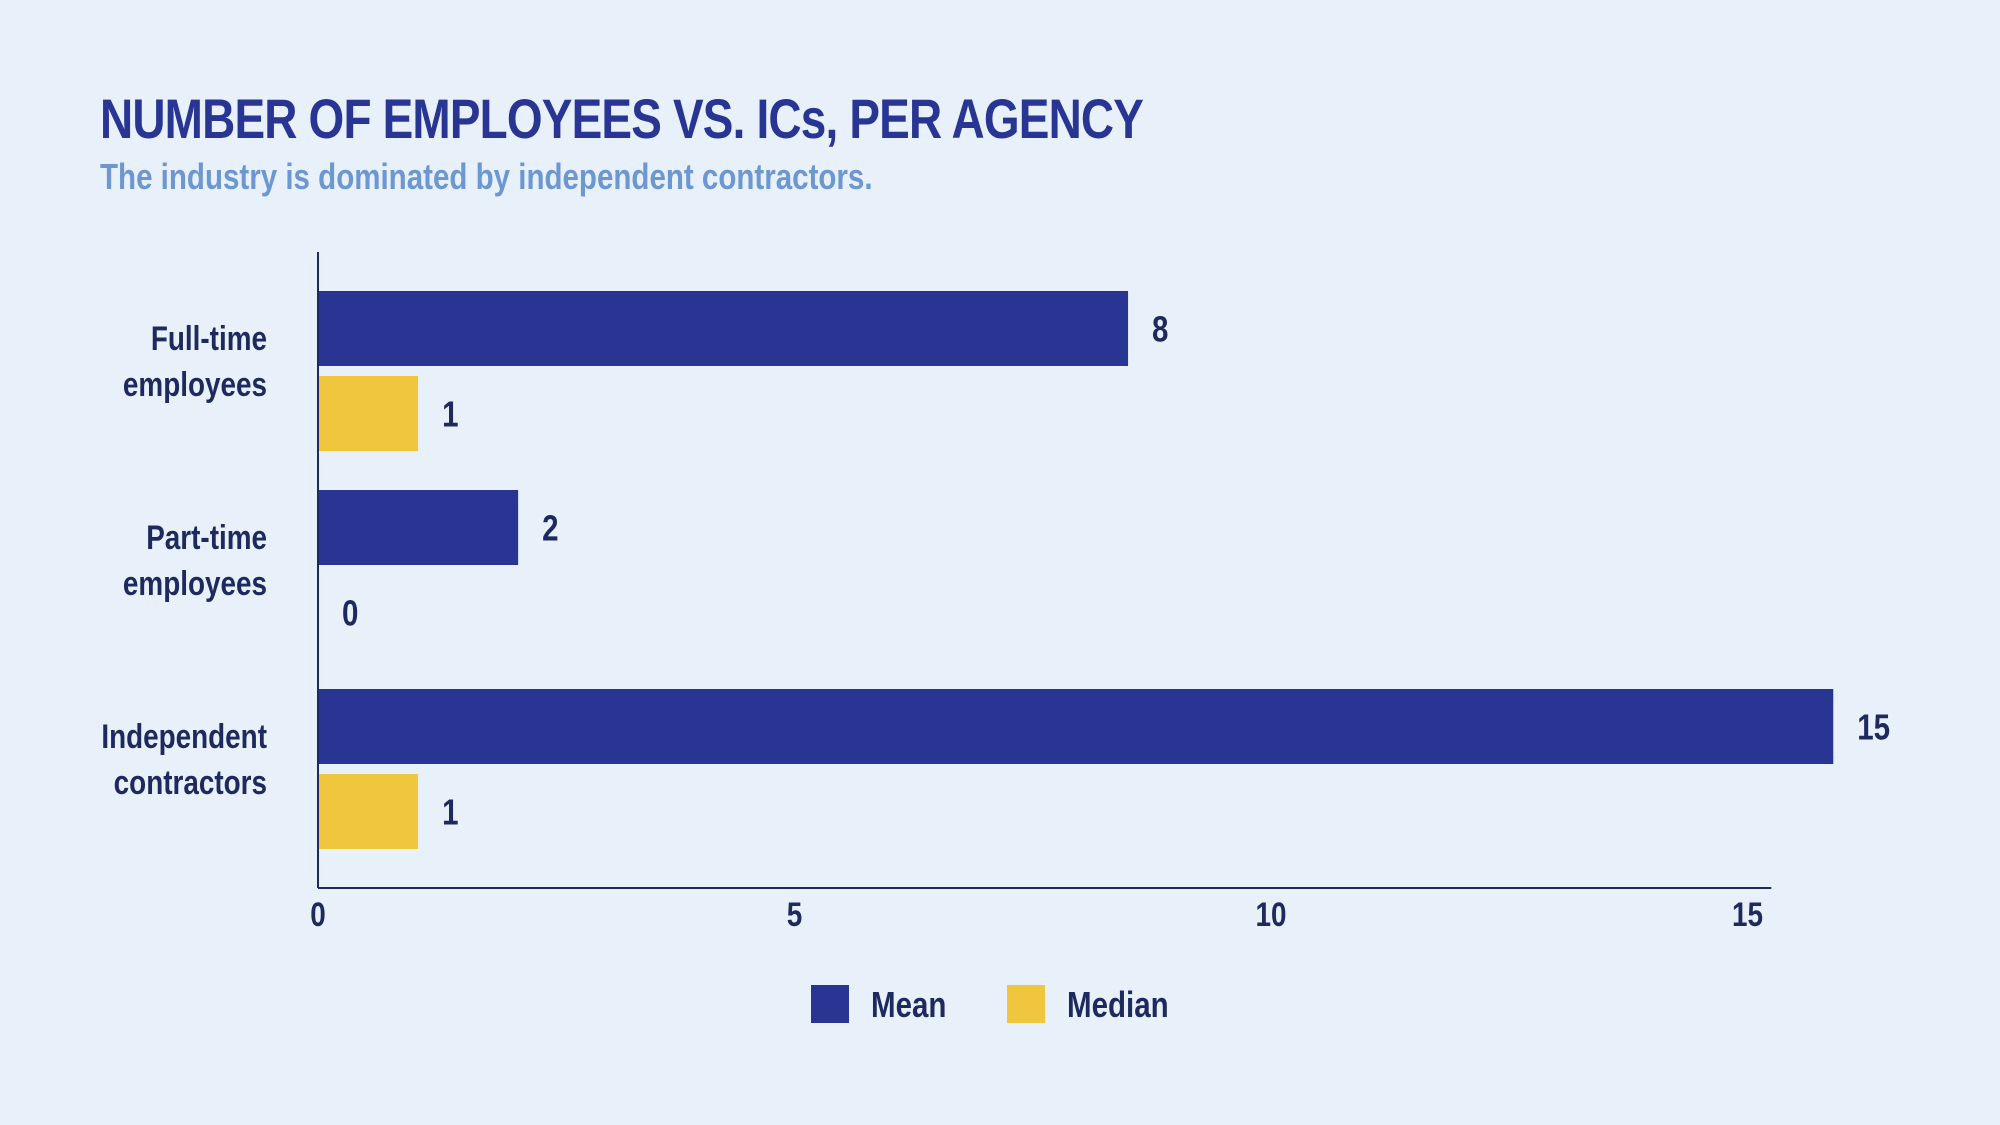  I want to click on category-label-0-1: employees, so click(195, 384).